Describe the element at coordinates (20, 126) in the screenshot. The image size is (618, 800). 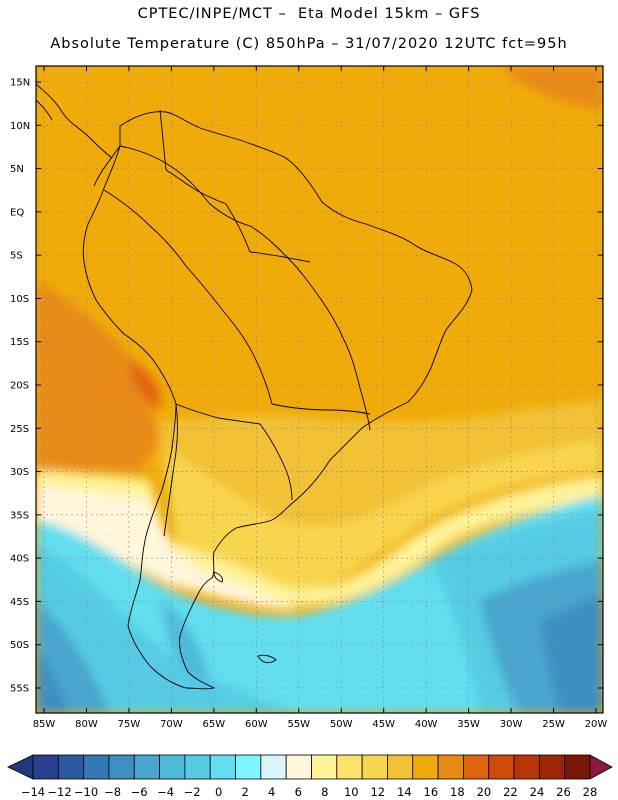
I see `lat-label: 10N` at that location.